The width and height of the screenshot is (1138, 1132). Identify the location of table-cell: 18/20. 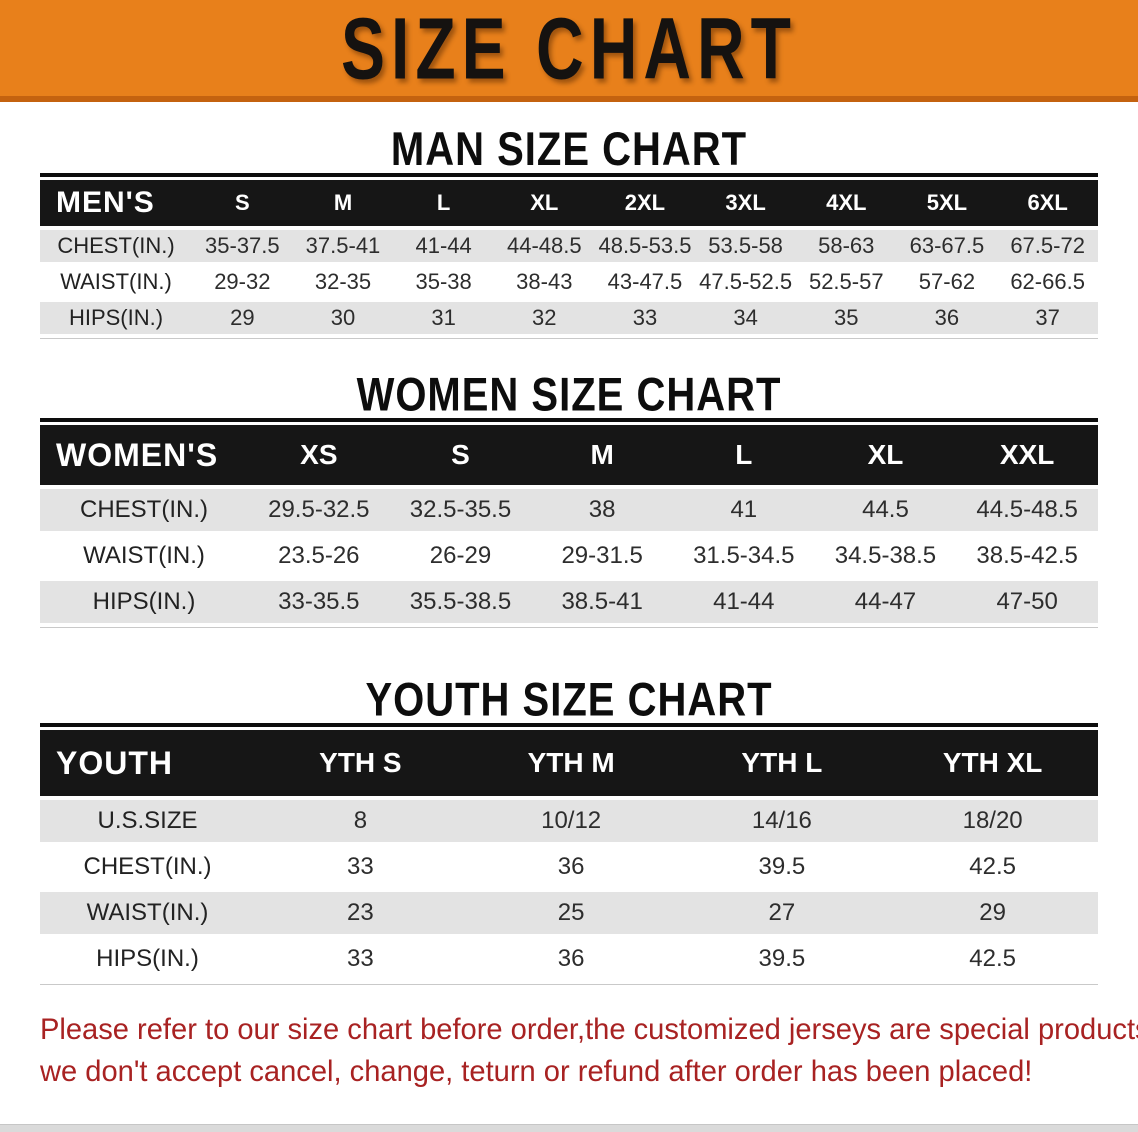
(992, 823).